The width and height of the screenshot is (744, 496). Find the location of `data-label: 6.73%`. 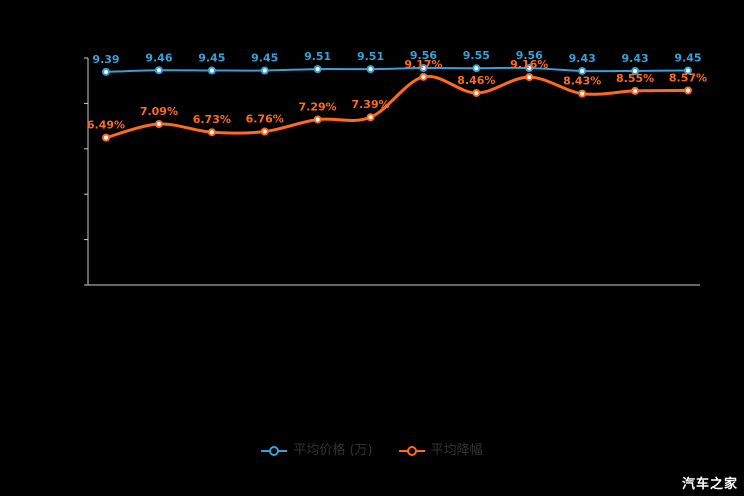

data-label: 6.73% is located at coordinates (212, 119).